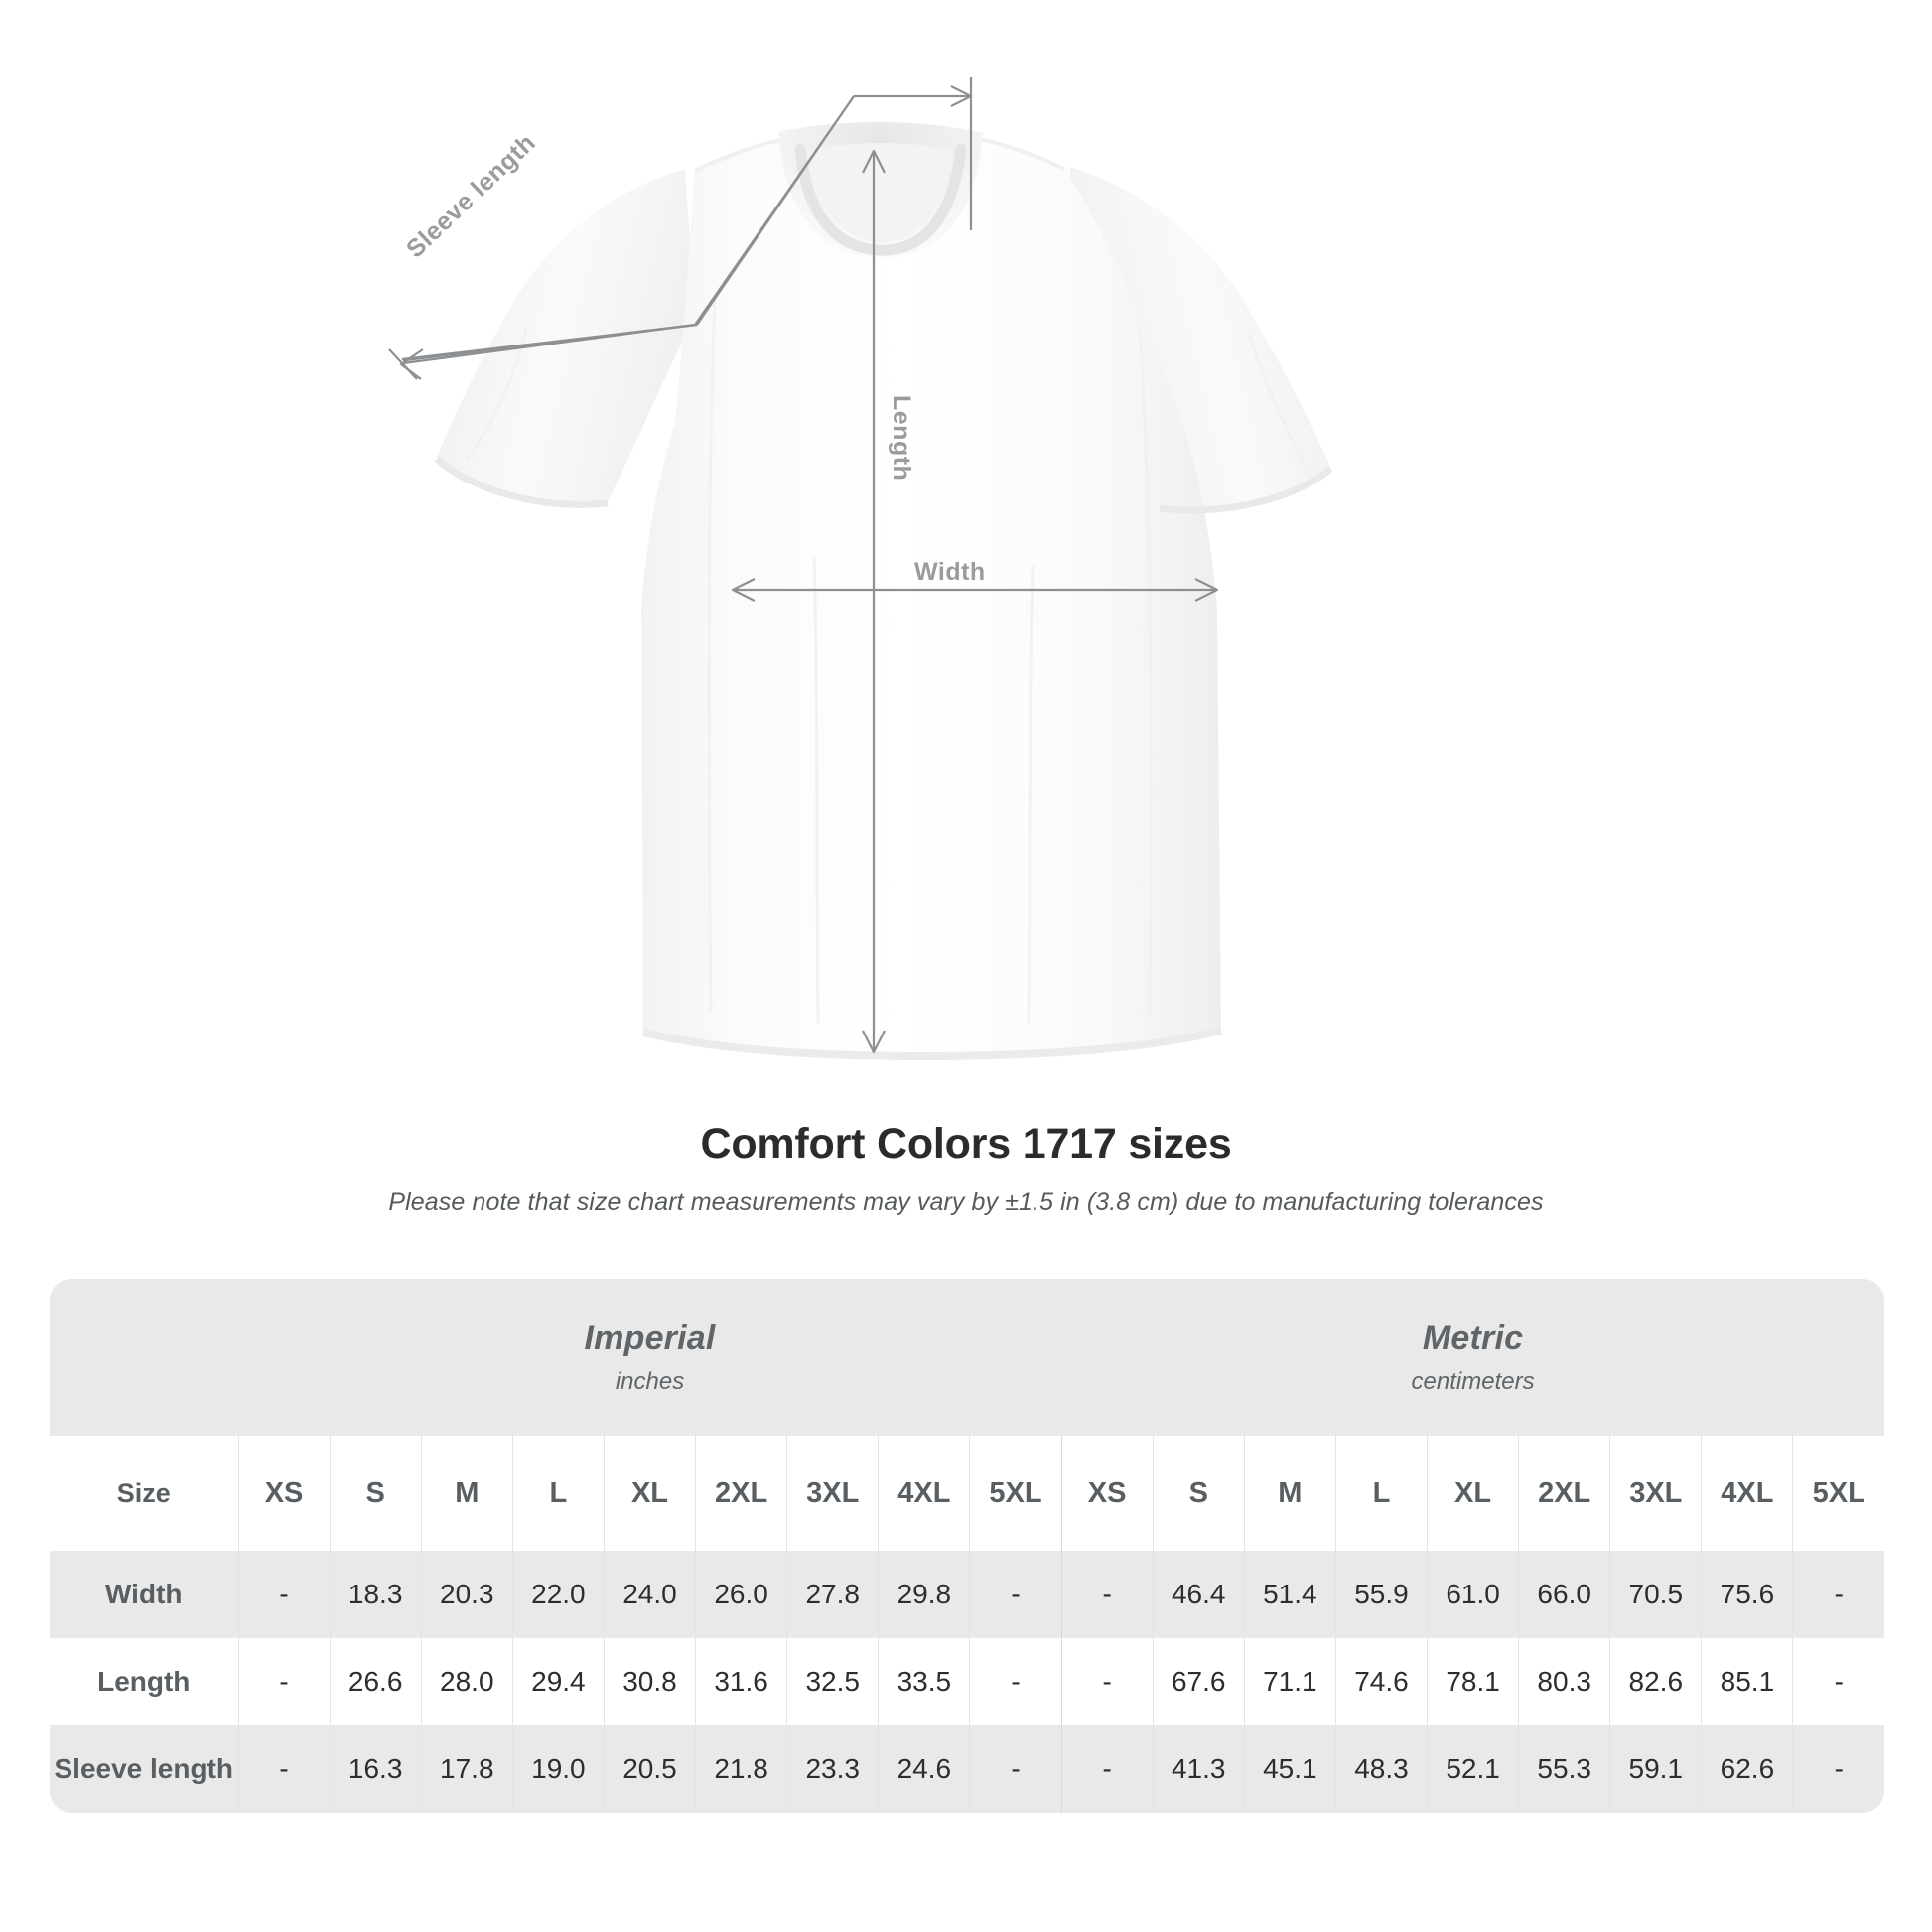 The height and width of the screenshot is (1932, 1932). Describe the element at coordinates (833, 1682) in the screenshot. I see `cell-length-imperial-3xl: 32.5` at that location.